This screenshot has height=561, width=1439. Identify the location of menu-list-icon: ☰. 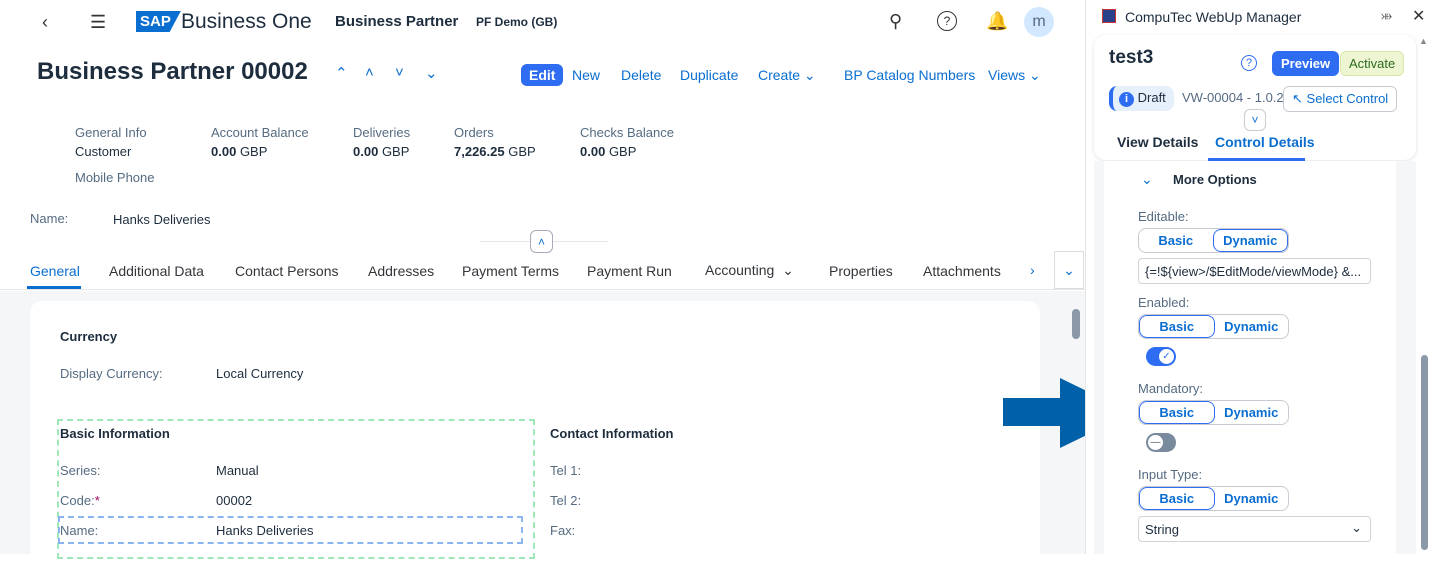
(98, 22).